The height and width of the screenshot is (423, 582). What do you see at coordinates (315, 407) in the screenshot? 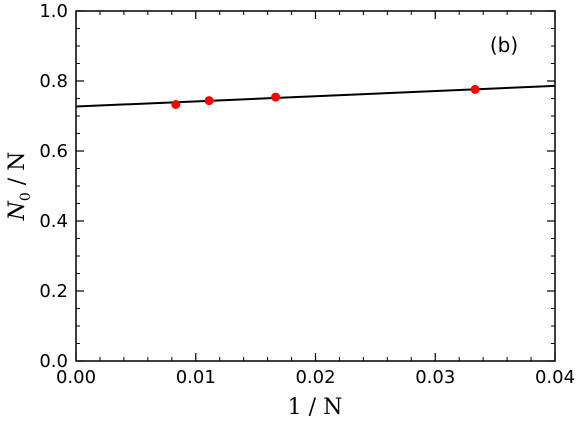
I see `x-axis-label: 1 / N` at bounding box center [315, 407].